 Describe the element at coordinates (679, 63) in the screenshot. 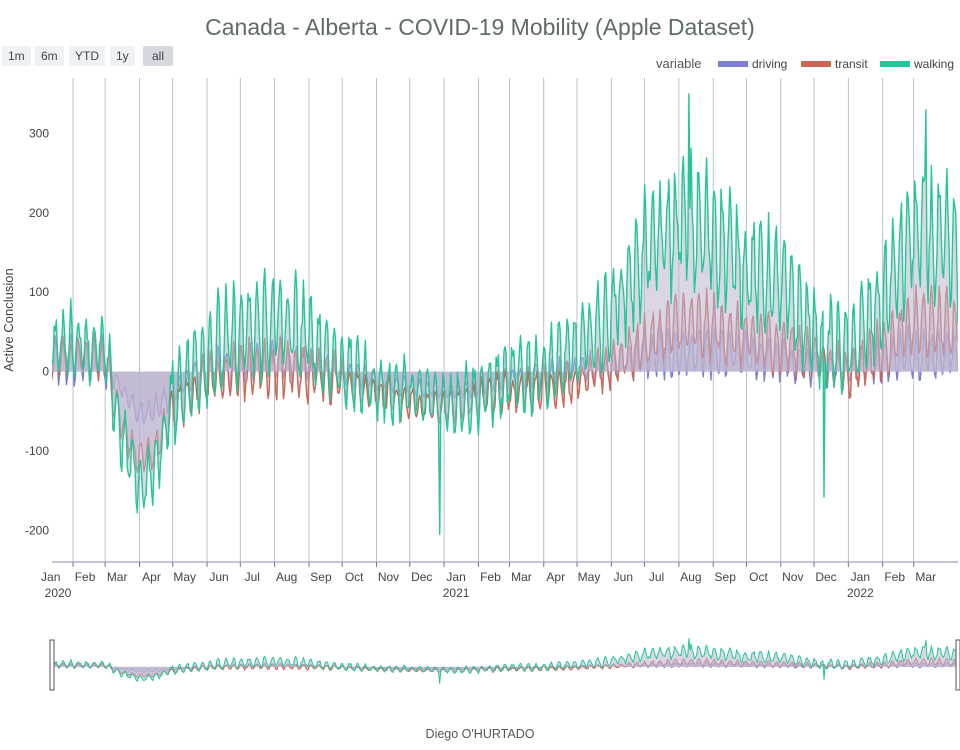

I see `legend-title: variable` at that location.